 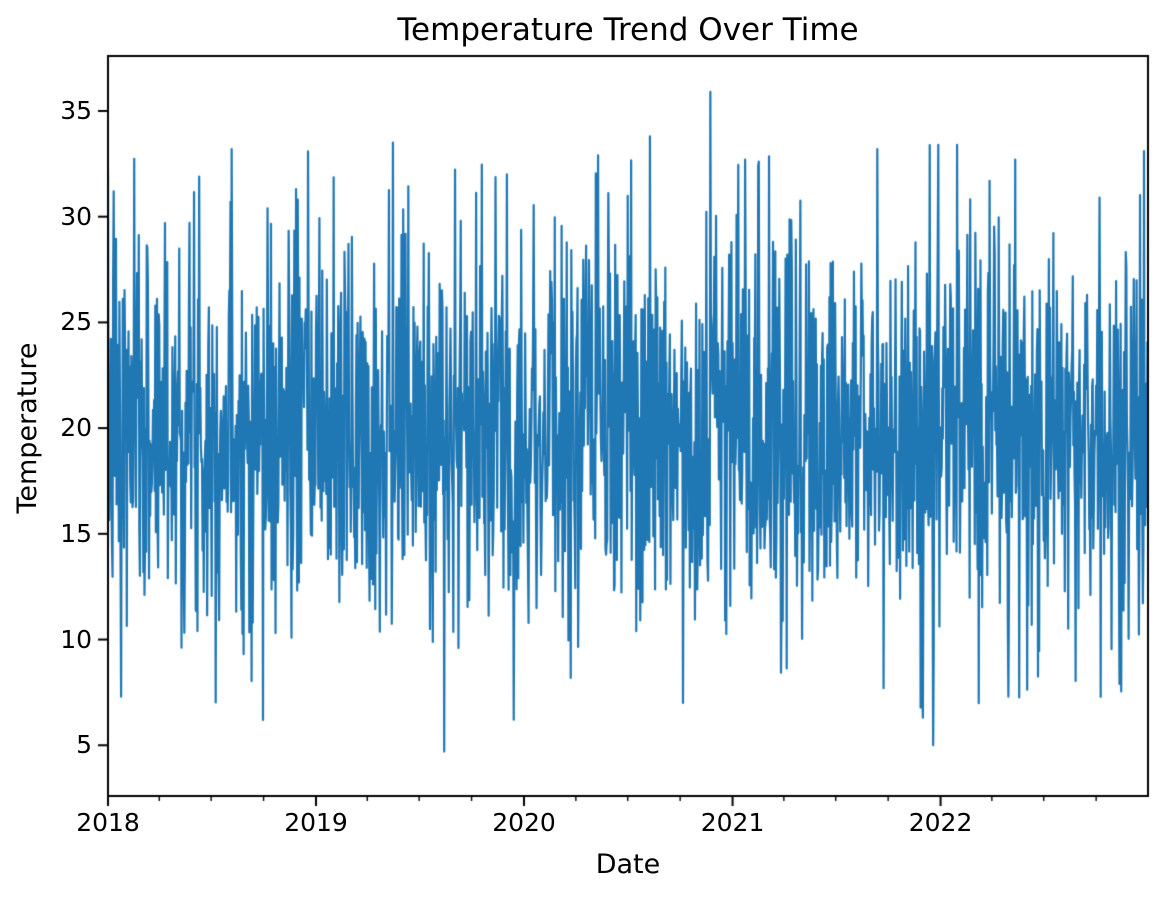 What do you see at coordinates (628, 30) in the screenshot?
I see `chart-title: Temperature Trend Over Time` at bounding box center [628, 30].